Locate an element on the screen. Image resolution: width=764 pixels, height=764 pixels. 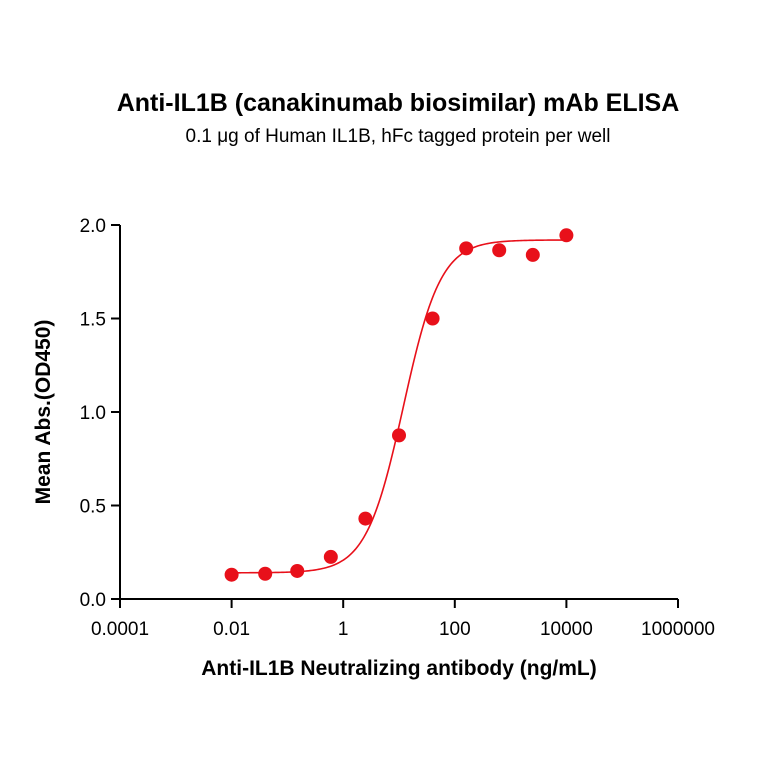
x-axis-label: Anti-IL1B Neutralizing antibody (ng/mL) is located at coordinates (398, 668).